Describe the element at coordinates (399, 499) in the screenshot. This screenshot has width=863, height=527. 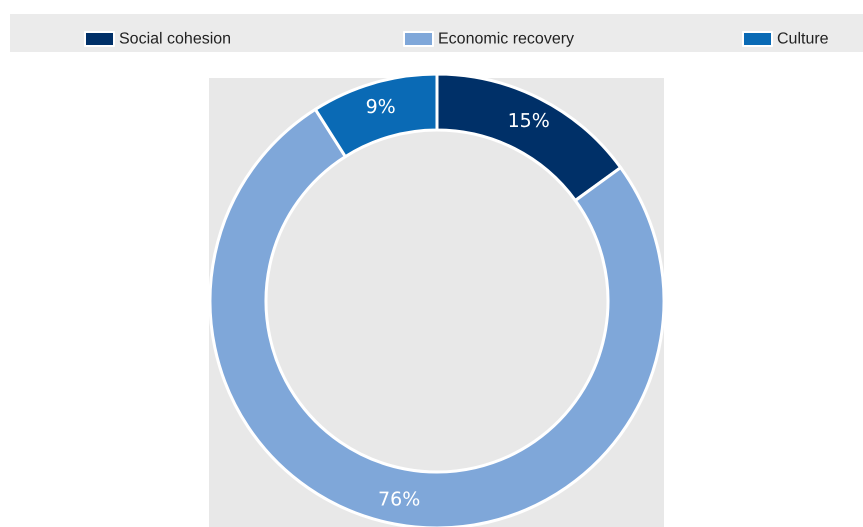
I see `data-label: 76%` at that location.